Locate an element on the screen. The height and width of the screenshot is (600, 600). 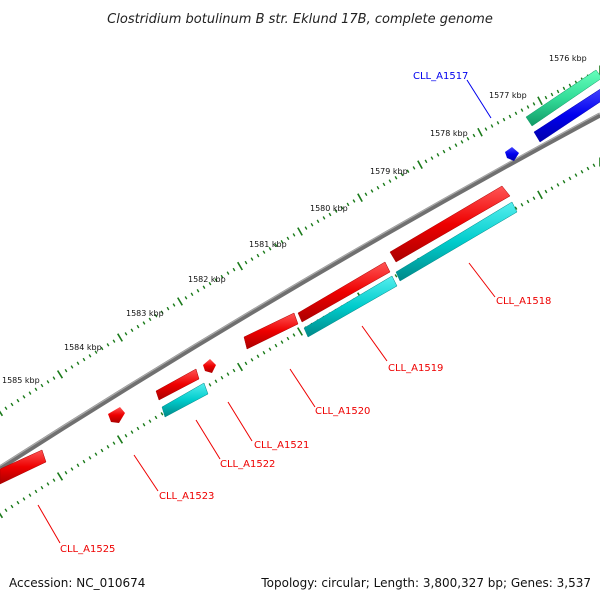
tick-label-1580: 1580 kbp is located at coordinates (329, 208).